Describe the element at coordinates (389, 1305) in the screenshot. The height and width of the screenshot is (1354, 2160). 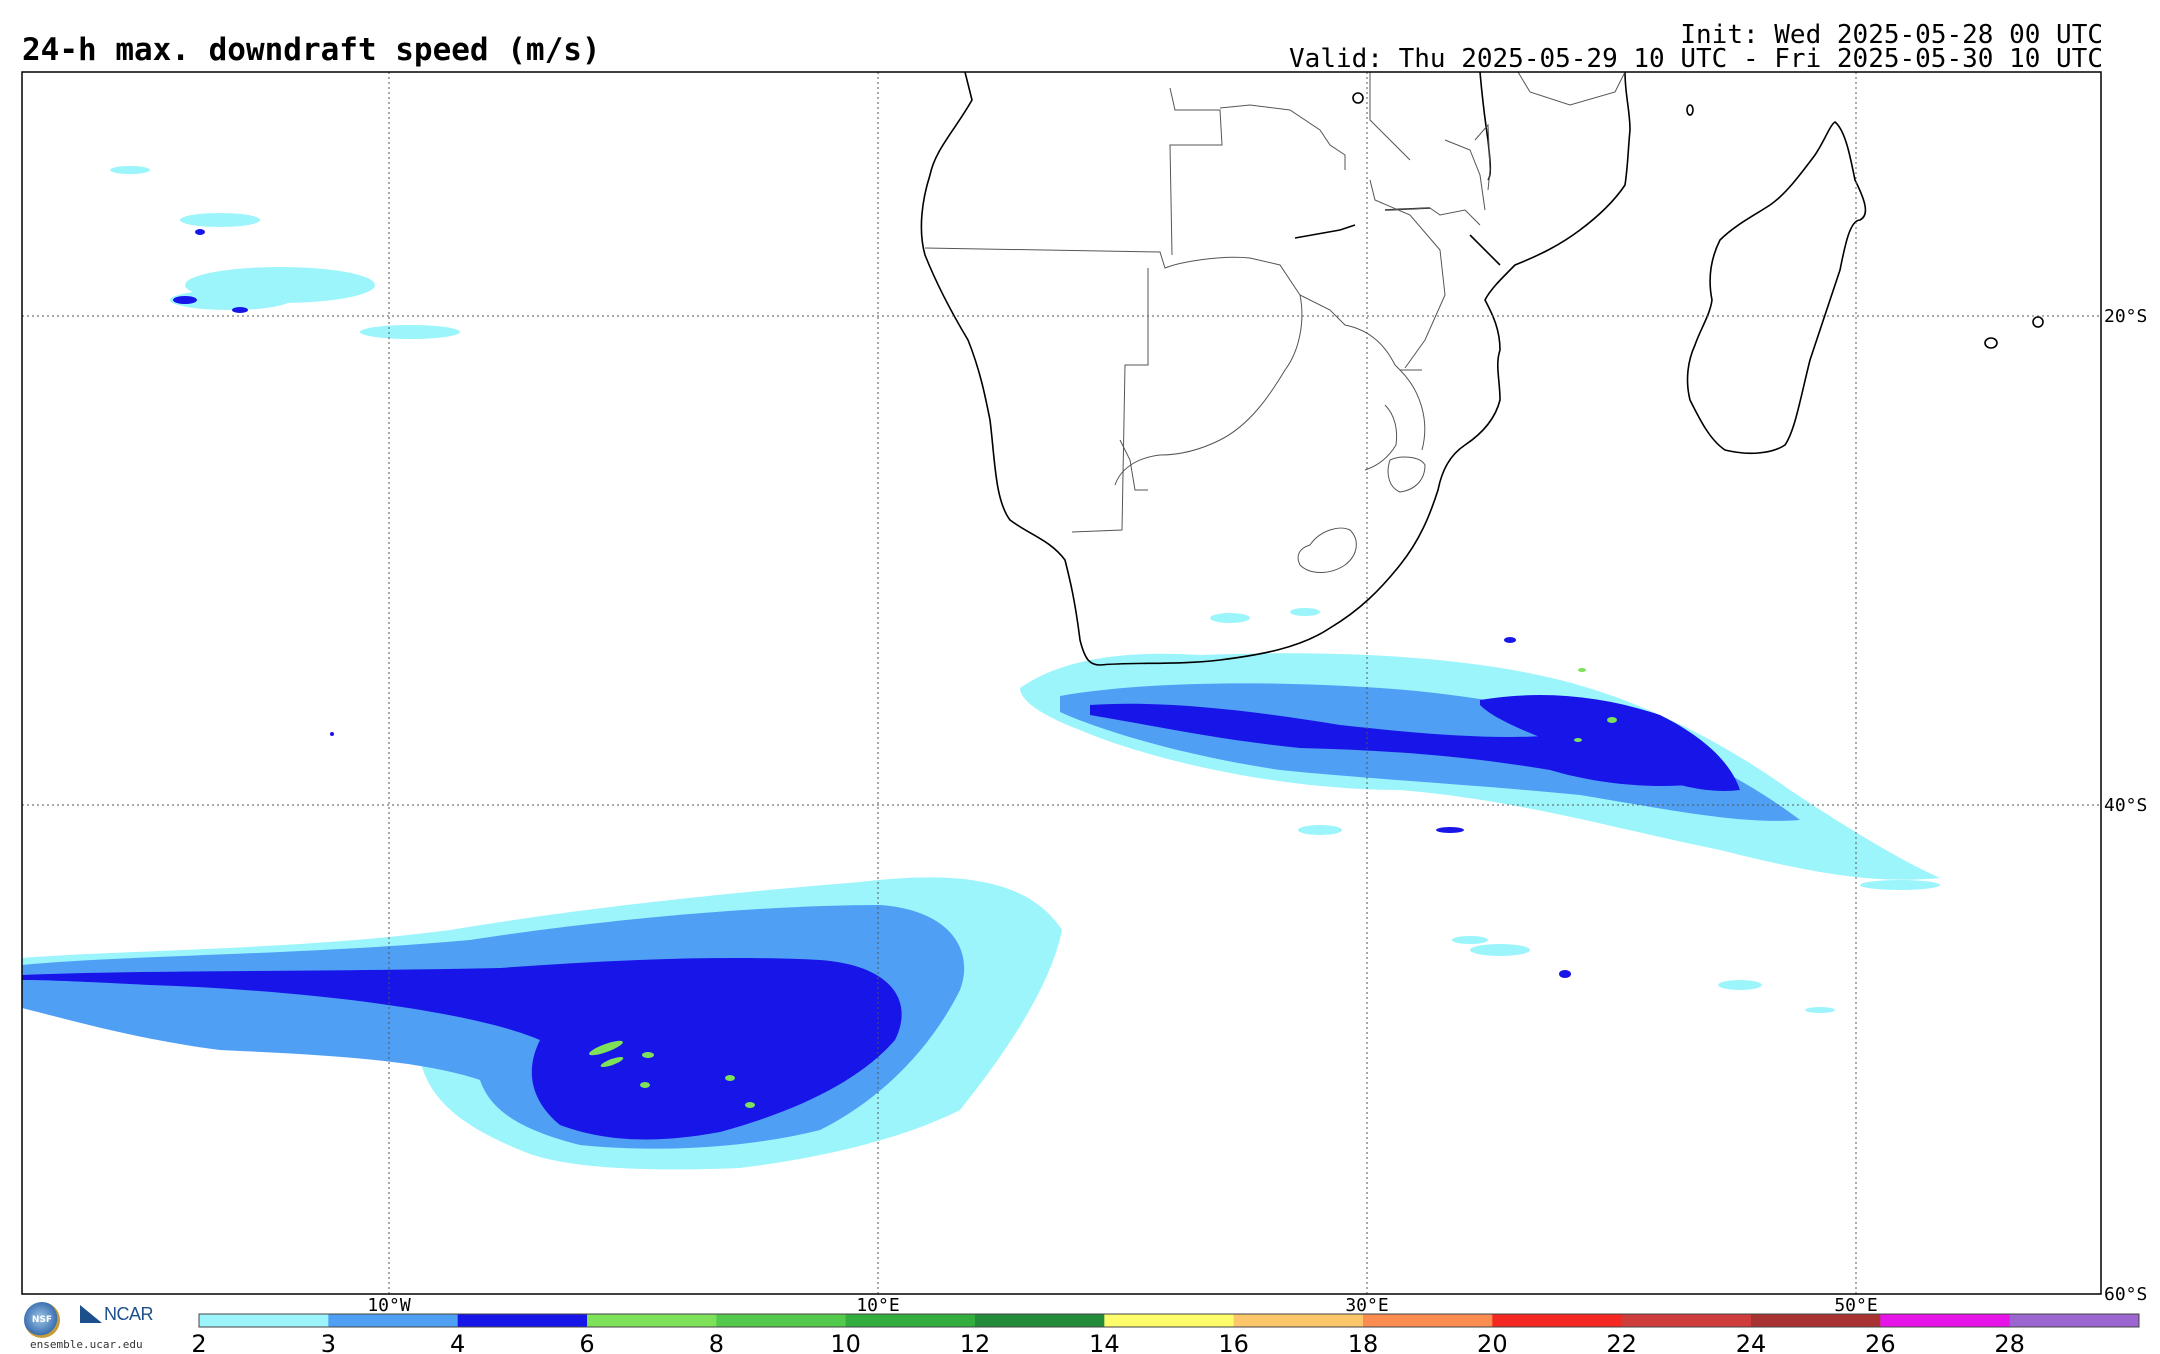
I see `lon-label-10w: 10°W` at that location.